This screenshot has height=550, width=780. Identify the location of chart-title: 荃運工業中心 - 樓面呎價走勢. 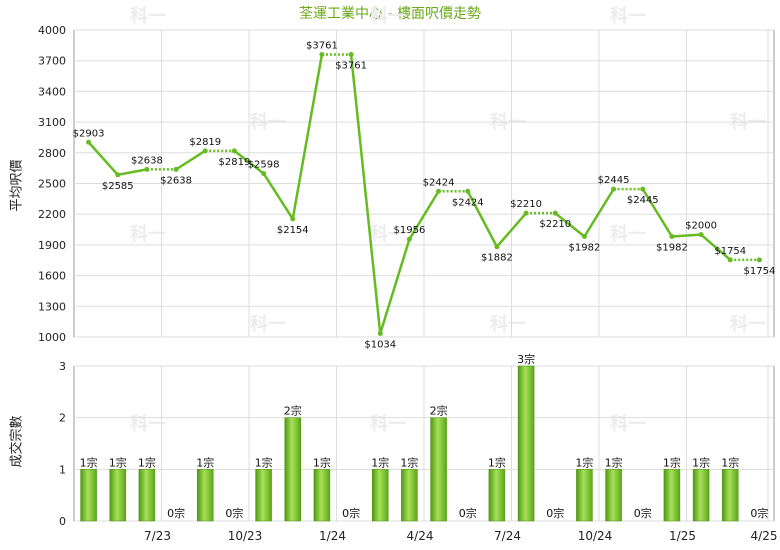
(390, 14).